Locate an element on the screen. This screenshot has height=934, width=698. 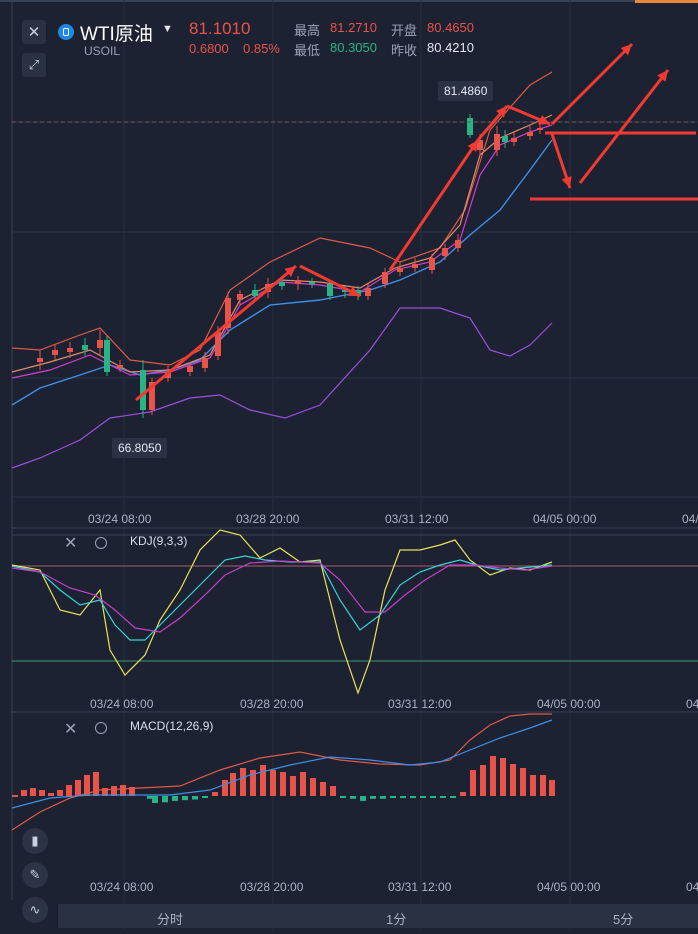
macd-date-label: 03/31 12:00 is located at coordinates (420, 887).